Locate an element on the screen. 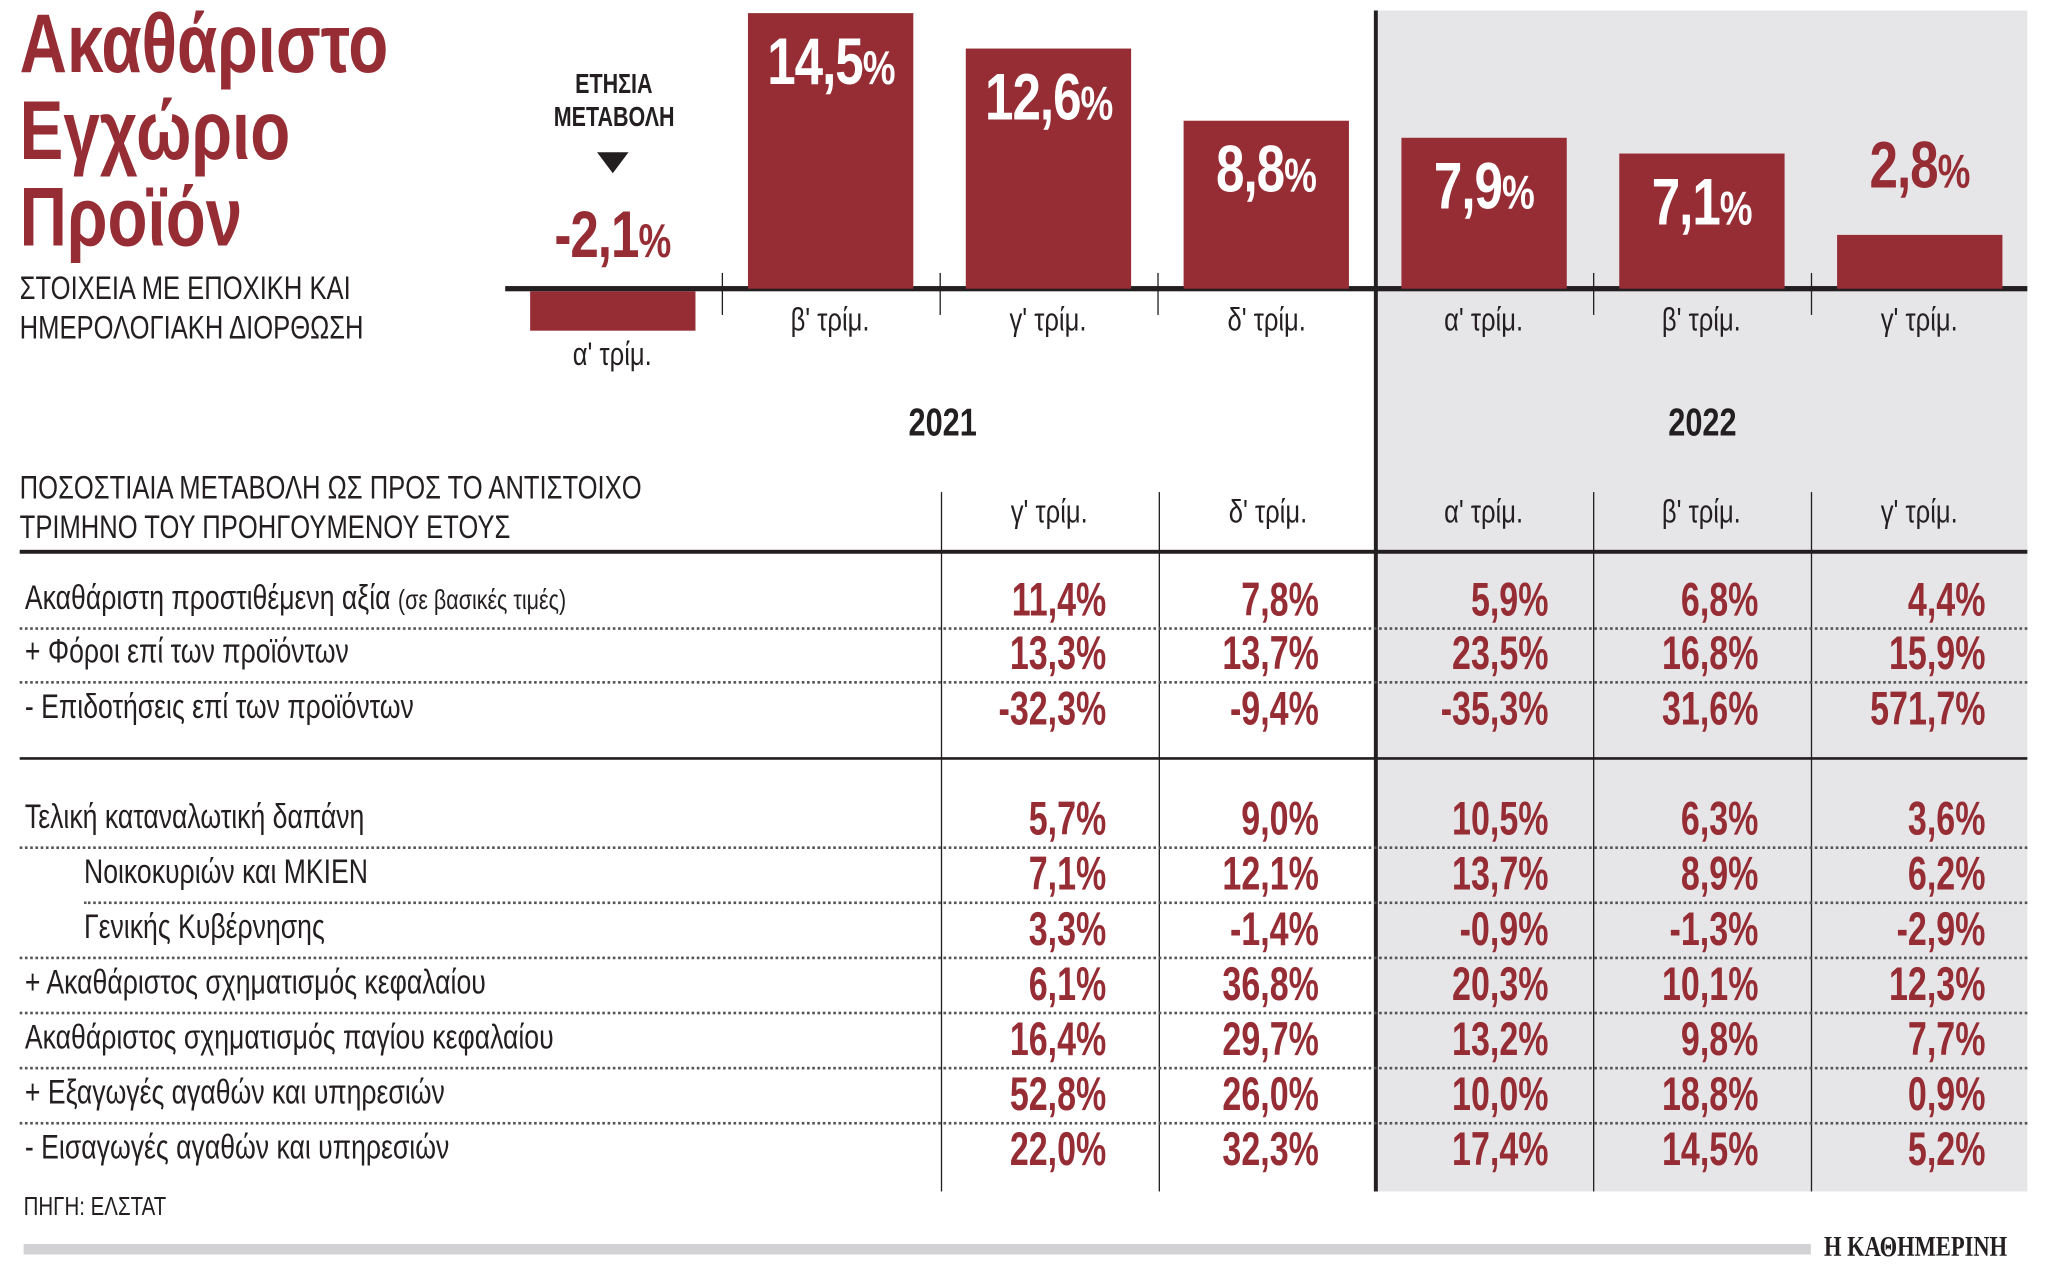 Image resolution: width=2047 pixels, height=1269 pixels. table-cell-value: 13,3% is located at coordinates (975, 653).